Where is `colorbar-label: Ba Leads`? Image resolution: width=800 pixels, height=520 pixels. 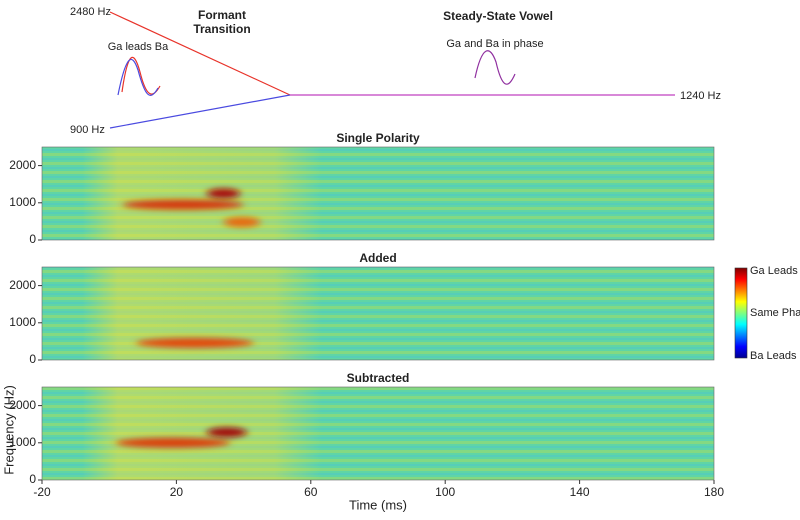
colorbar-label: Ba Leads is located at coordinates (773, 356).